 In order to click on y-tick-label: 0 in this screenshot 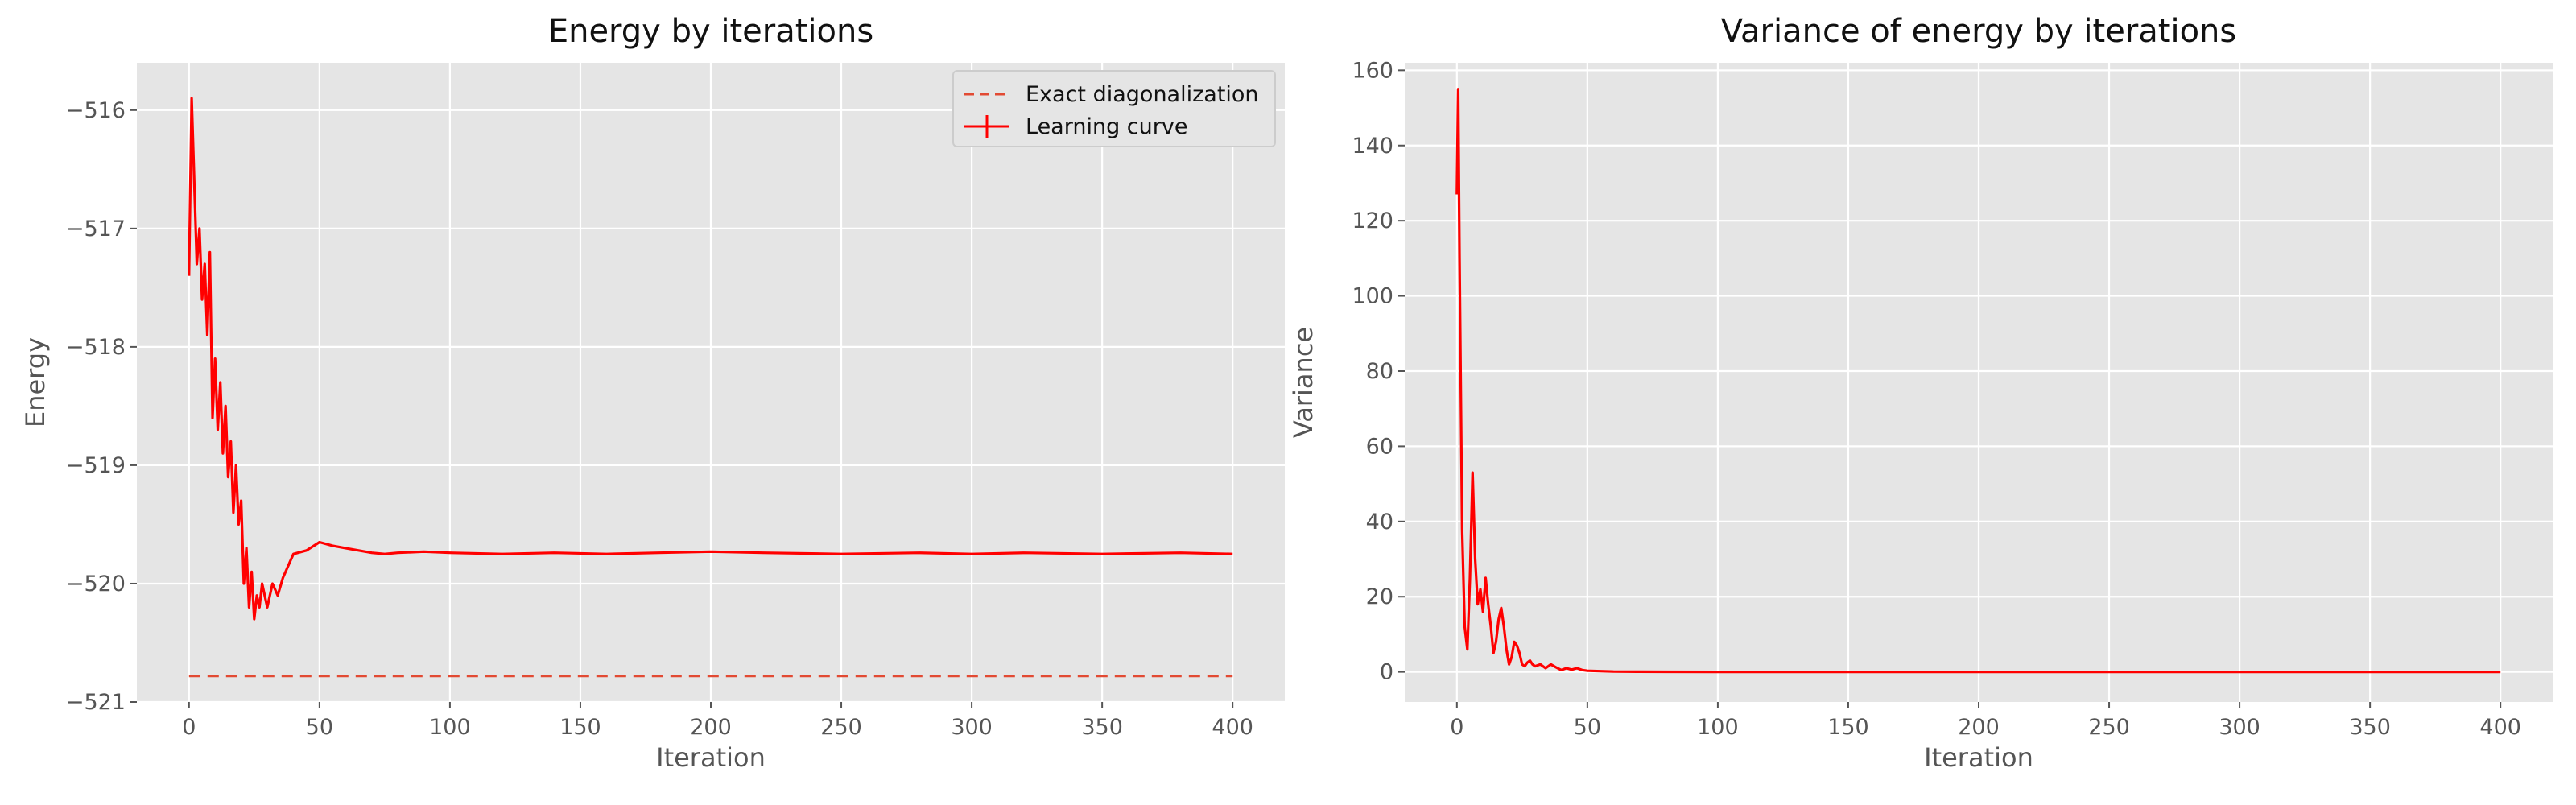, I will do `click(1386, 672)`.